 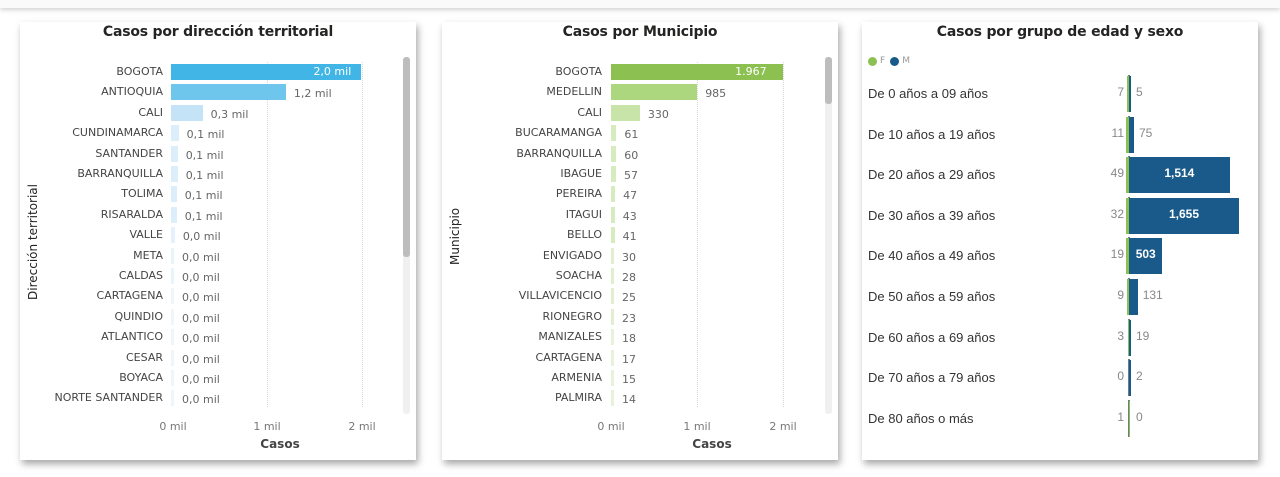 What do you see at coordinates (210, 235) in the screenshot?
I see `bar-row: VALLE 0,0 mil` at bounding box center [210, 235].